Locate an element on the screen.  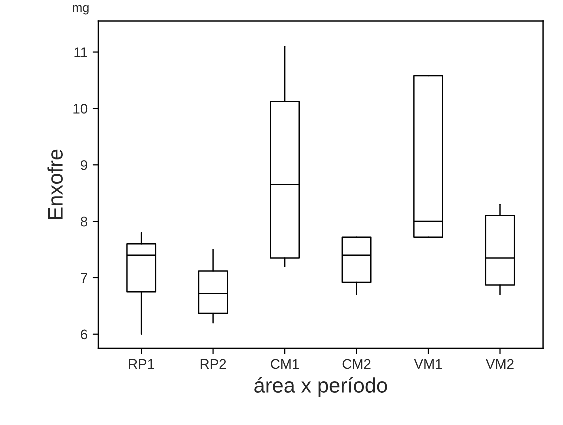
x-tick-label: CM2 is located at coordinates (356, 364).